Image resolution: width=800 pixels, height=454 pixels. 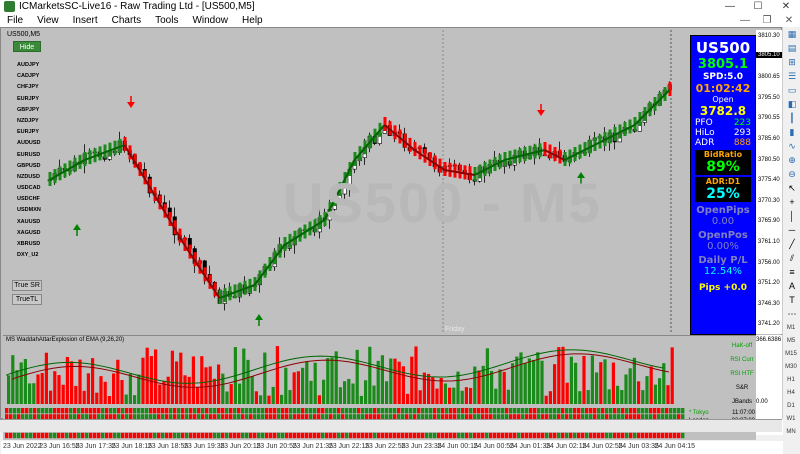 What do you see at coordinates (769, 36) in the screenshot?
I see `price-tick: 3810.30` at bounding box center [769, 36].